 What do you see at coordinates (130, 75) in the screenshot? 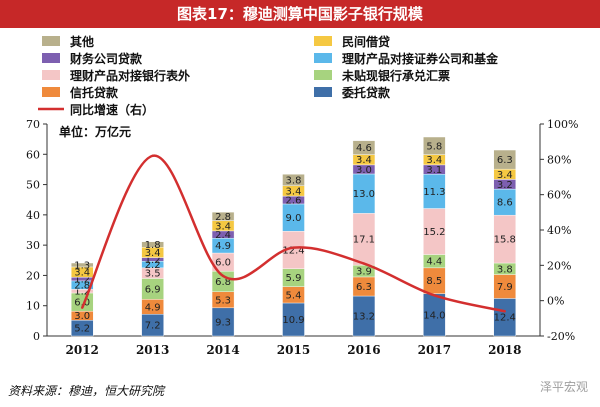
I see `legend-label: 理财产品对接银行表外` at bounding box center [130, 75].